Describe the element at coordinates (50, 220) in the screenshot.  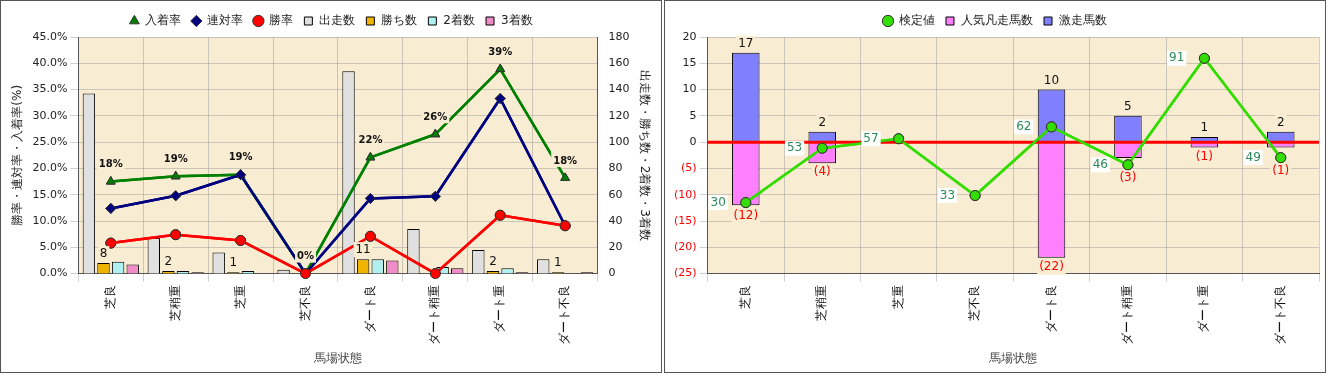
I see `y-tick-label: 10.0%` at that location.